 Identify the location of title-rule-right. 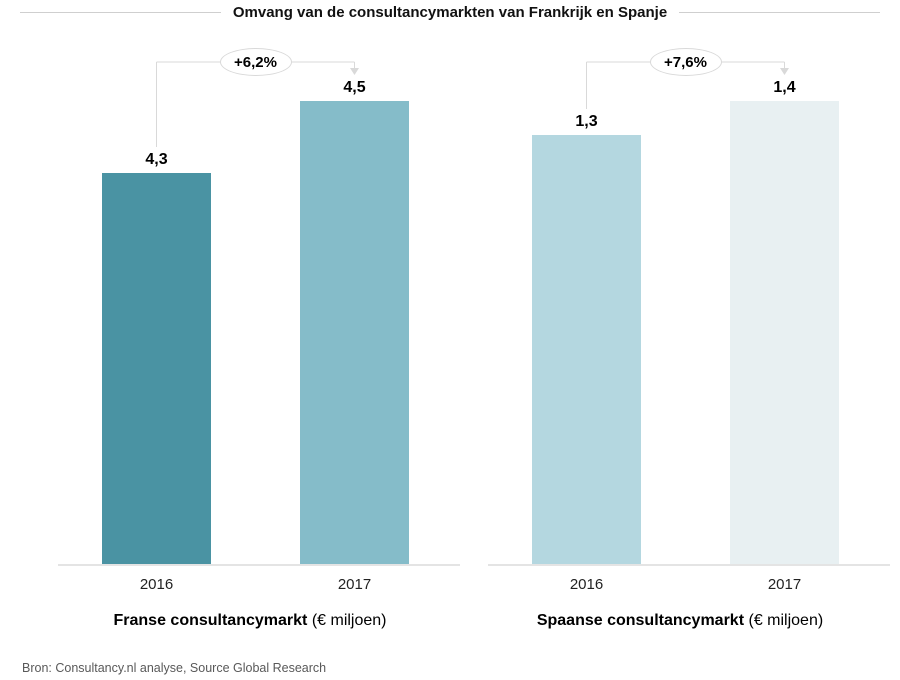
(780, 12).